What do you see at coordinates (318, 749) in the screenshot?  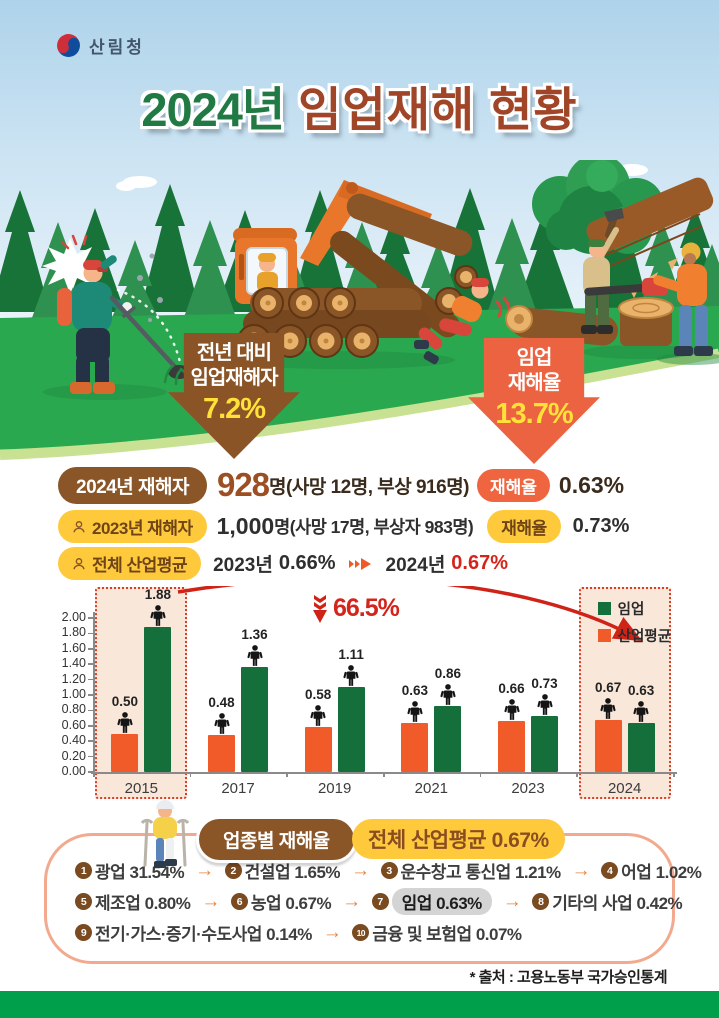 I see `bar-산업평균-2019` at bounding box center [318, 749].